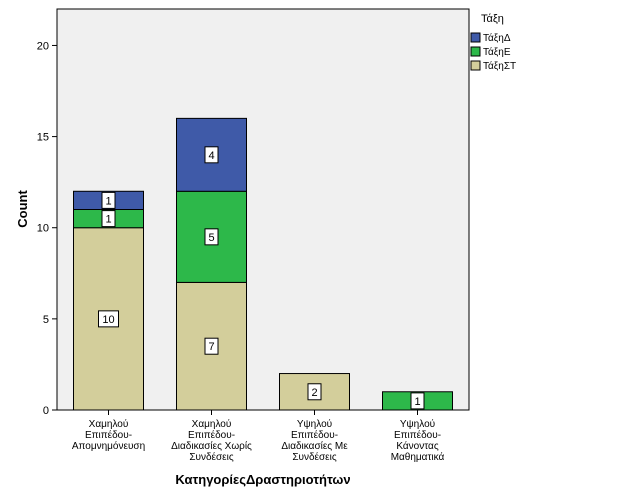 Image resolution: width=626 pixels, height=501 pixels. I want to click on legend-title: Τάξη, so click(492, 19).